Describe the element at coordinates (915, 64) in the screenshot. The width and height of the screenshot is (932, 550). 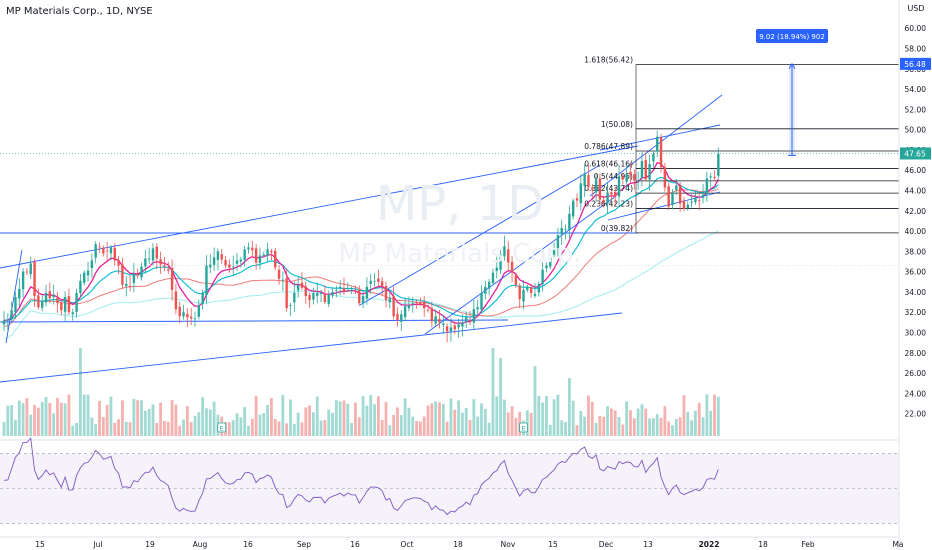
I see `target-price-label: 56.48` at that location.